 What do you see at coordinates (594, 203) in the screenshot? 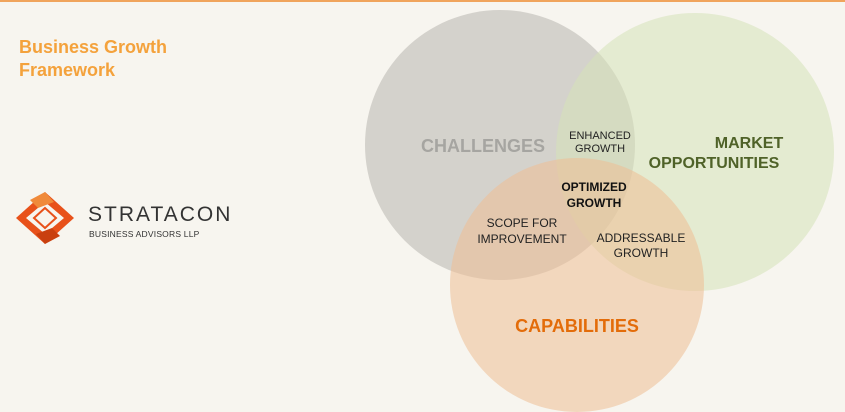
I see `optimized-growth-line-2: GROWTH` at bounding box center [594, 203].